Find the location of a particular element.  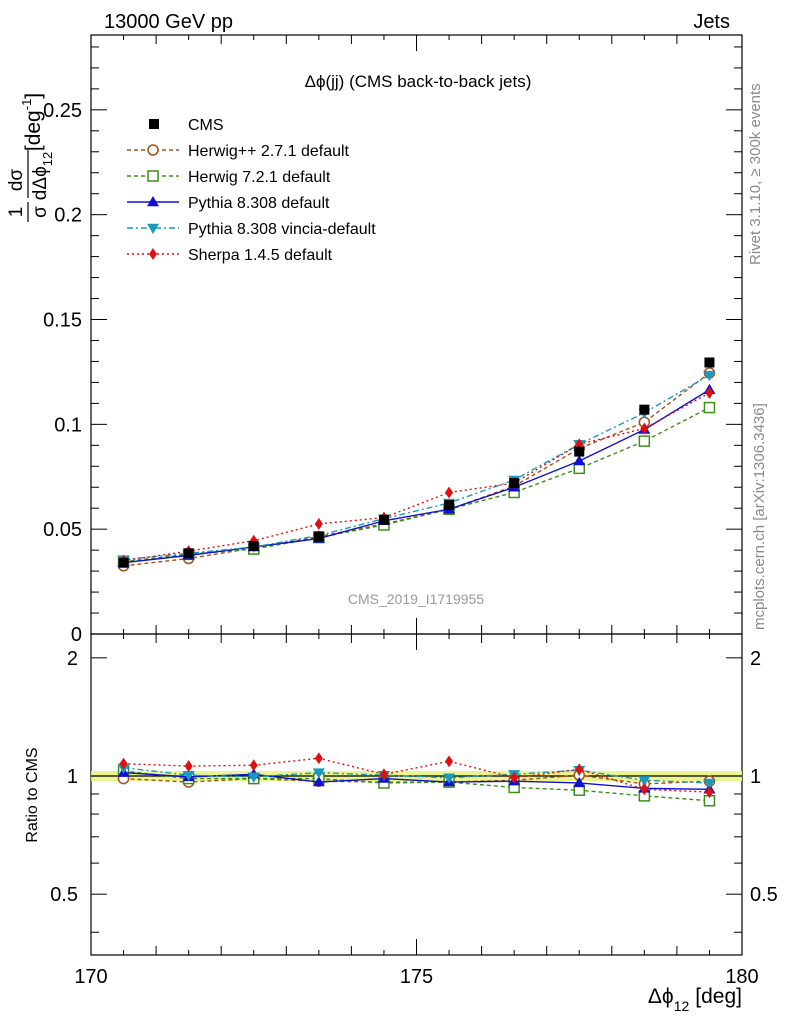

ratio-series is located at coordinates (416, 779).